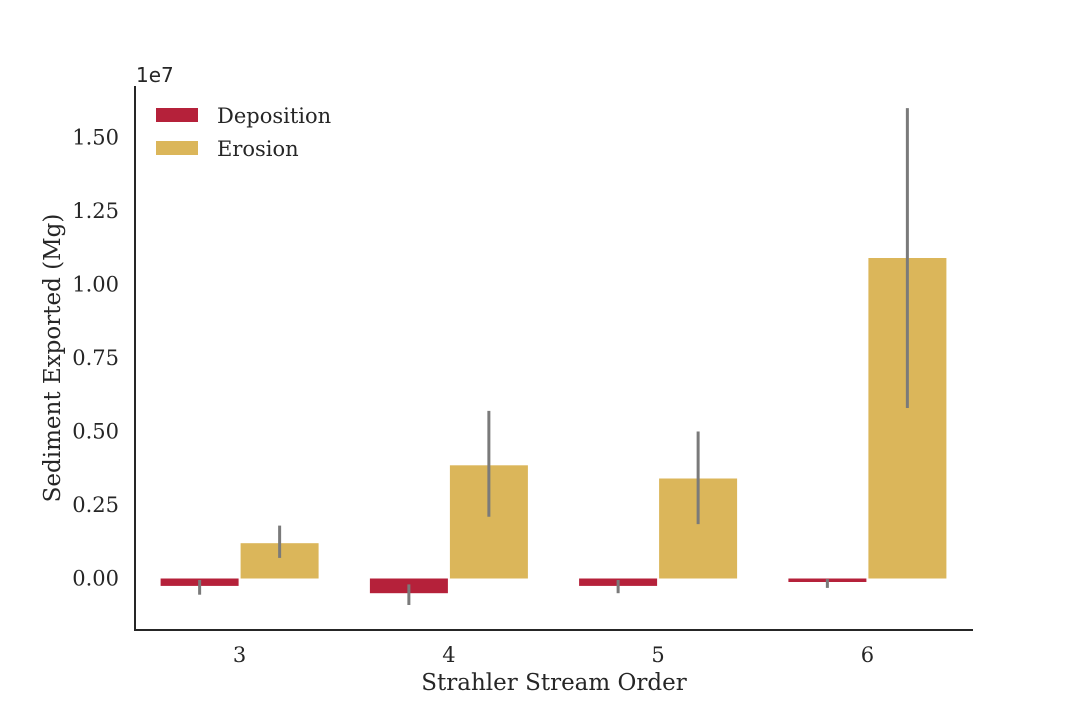 Image resolution: width=1080 pixels, height=720 pixels. What do you see at coordinates (867, 655) in the screenshot?
I see `x-tick-label: 6` at bounding box center [867, 655].